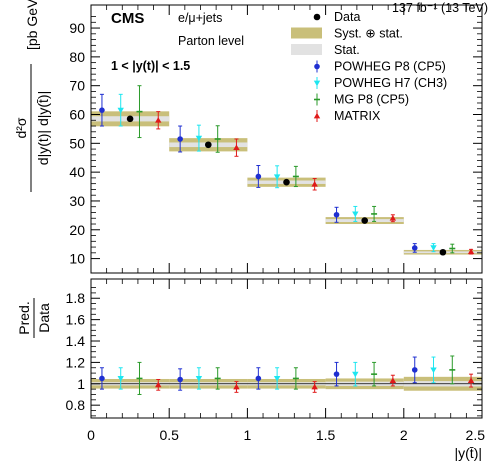 The width and height of the screenshot is (496, 465). Describe the element at coordinates (21, 127) in the screenshot. I see `y-label-numerator: d²σ` at that location.